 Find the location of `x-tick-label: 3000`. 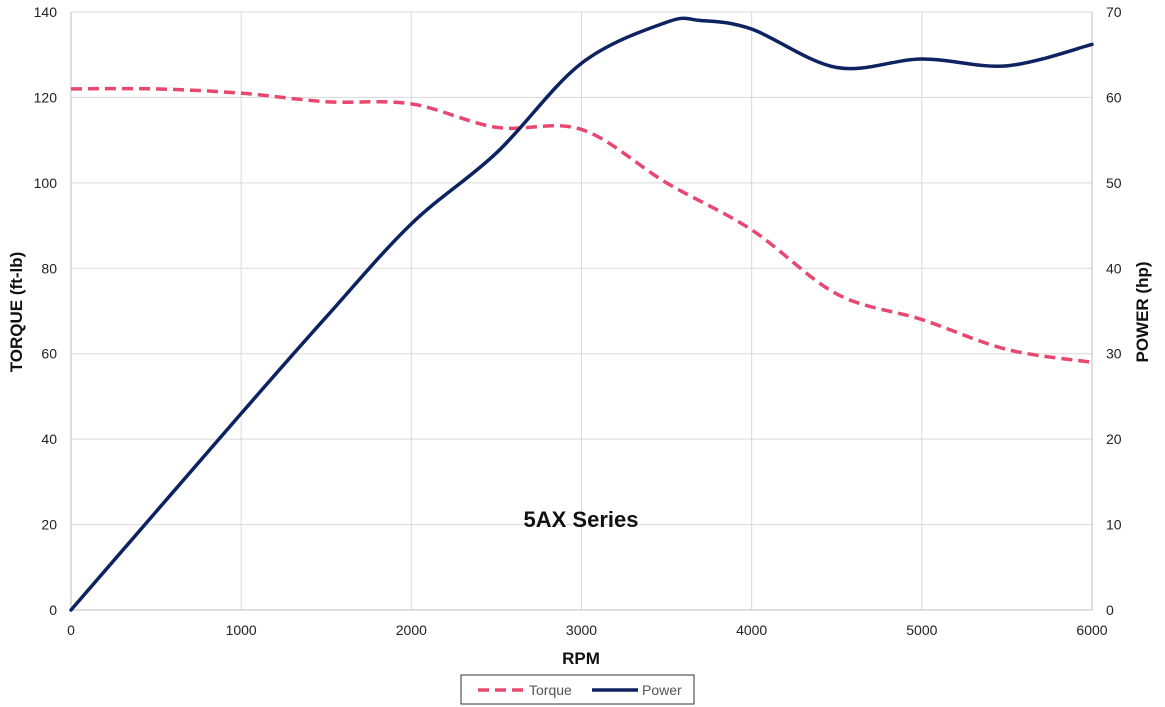

x-tick-label: 3000 is located at coordinates (581, 630).